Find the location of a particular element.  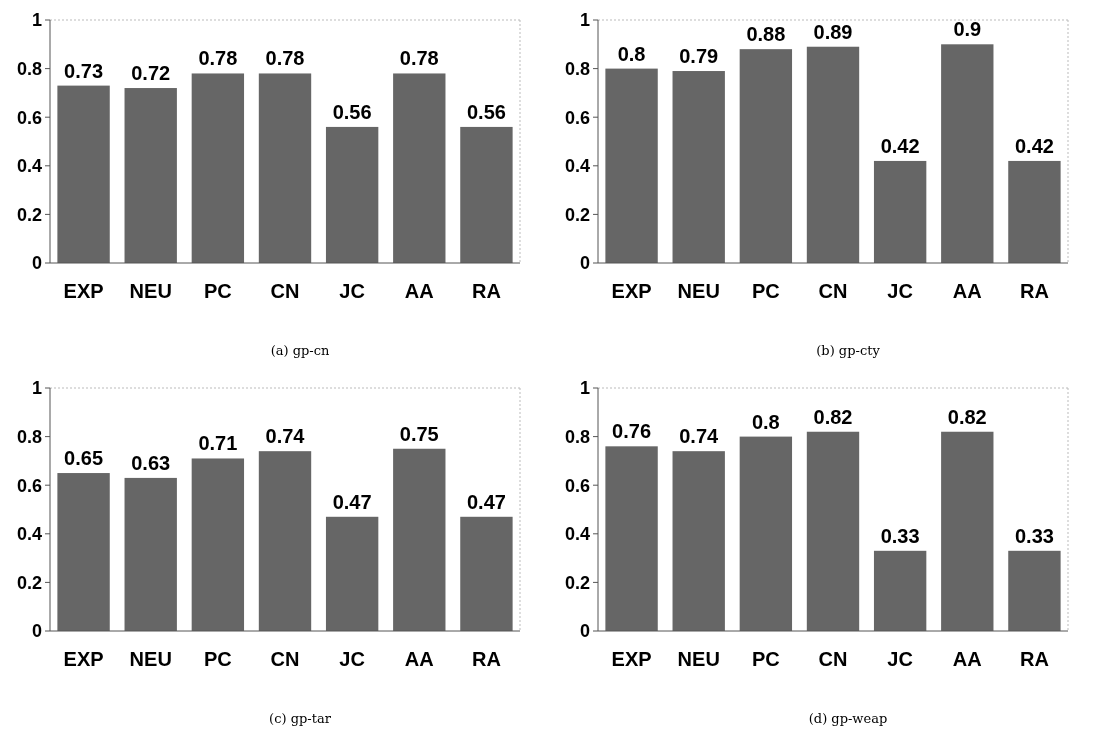

data-label: 0.9 is located at coordinates (967, 29).